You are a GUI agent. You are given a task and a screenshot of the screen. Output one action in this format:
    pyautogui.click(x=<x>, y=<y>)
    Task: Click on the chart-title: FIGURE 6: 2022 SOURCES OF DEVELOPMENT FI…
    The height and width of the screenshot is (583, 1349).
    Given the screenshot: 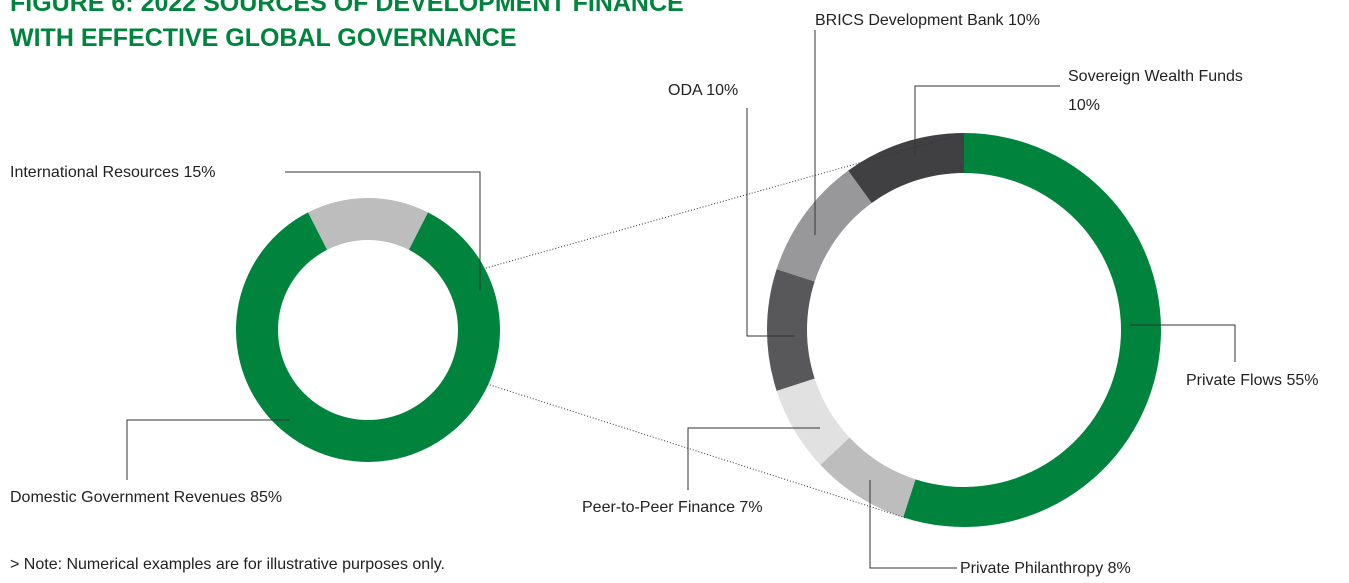 What is the action you would take?
    pyautogui.click(x=347, y=26)
    